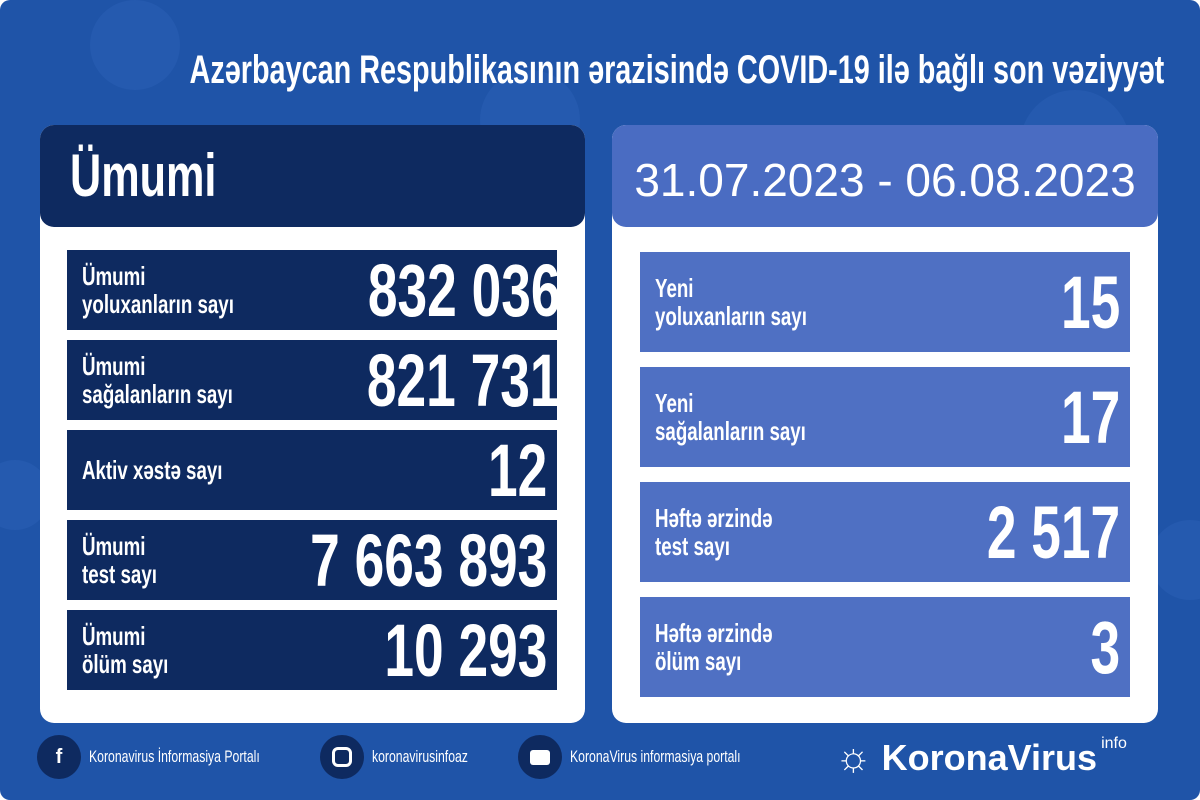 The width and height of the screenshot is (1200, 800). Describe the element at coordinates (464, 290) in the screenshot. I see `stat-value: 832 036` at that location.